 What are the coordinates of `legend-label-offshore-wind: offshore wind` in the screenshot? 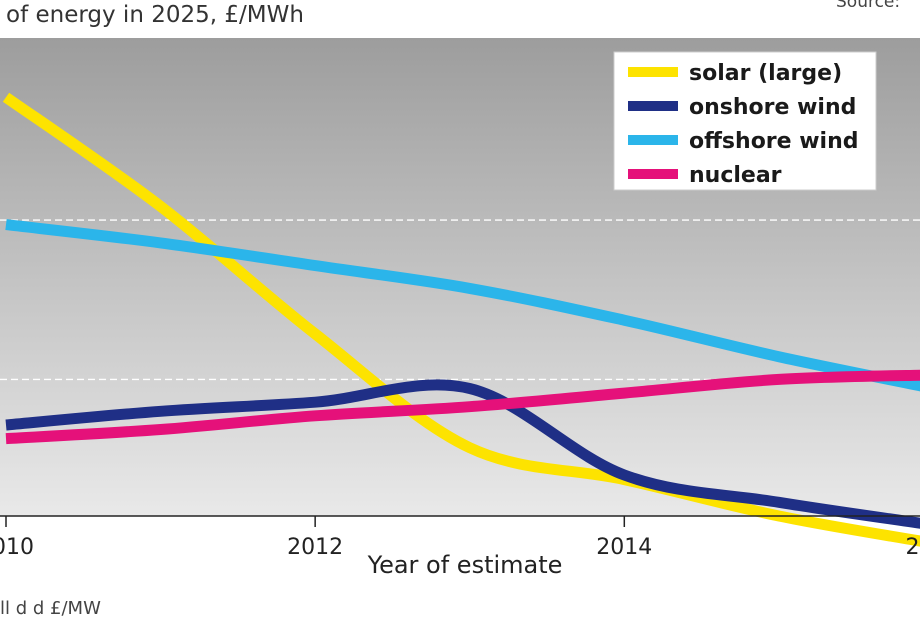 It's located at (774, 141).